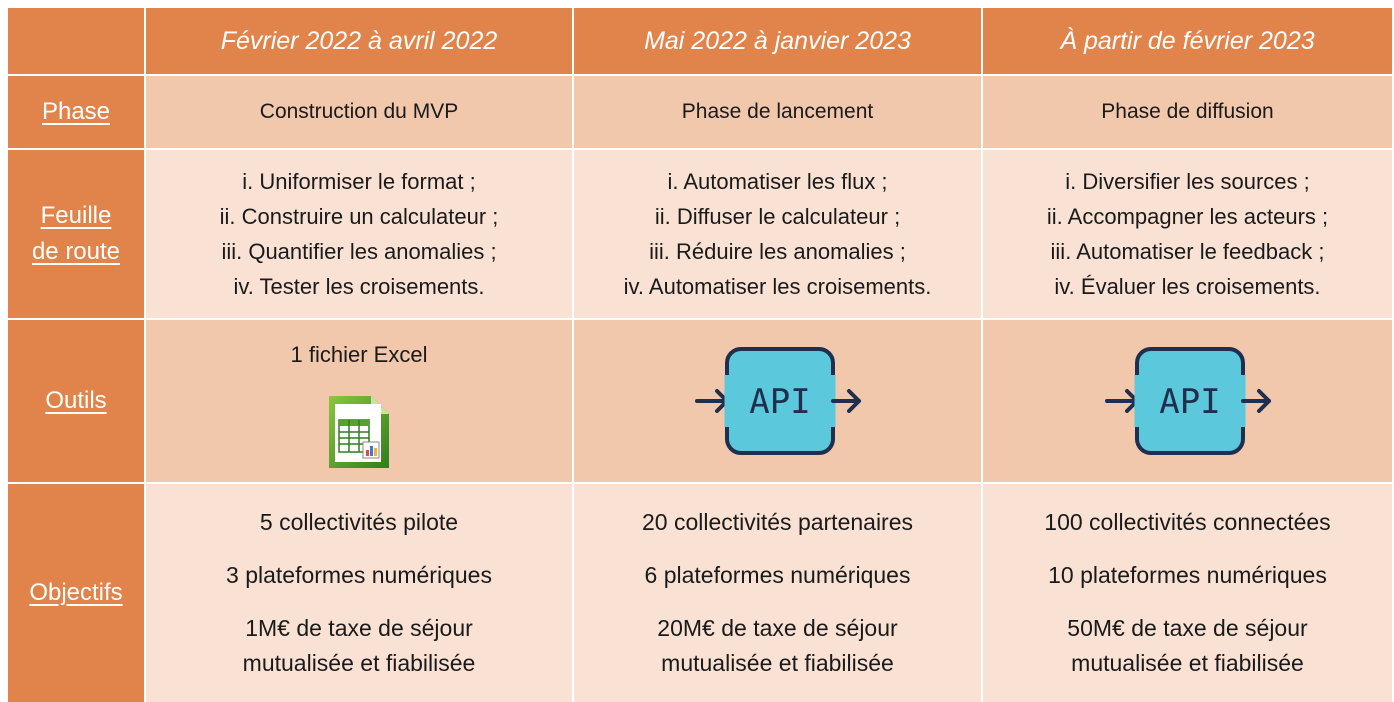  What do you see at coordinates (1187, 628) in the screenshot?
I see `objective-tax-line1: 50M€ de taxe de séjour` at bounding box center [1187, 628].